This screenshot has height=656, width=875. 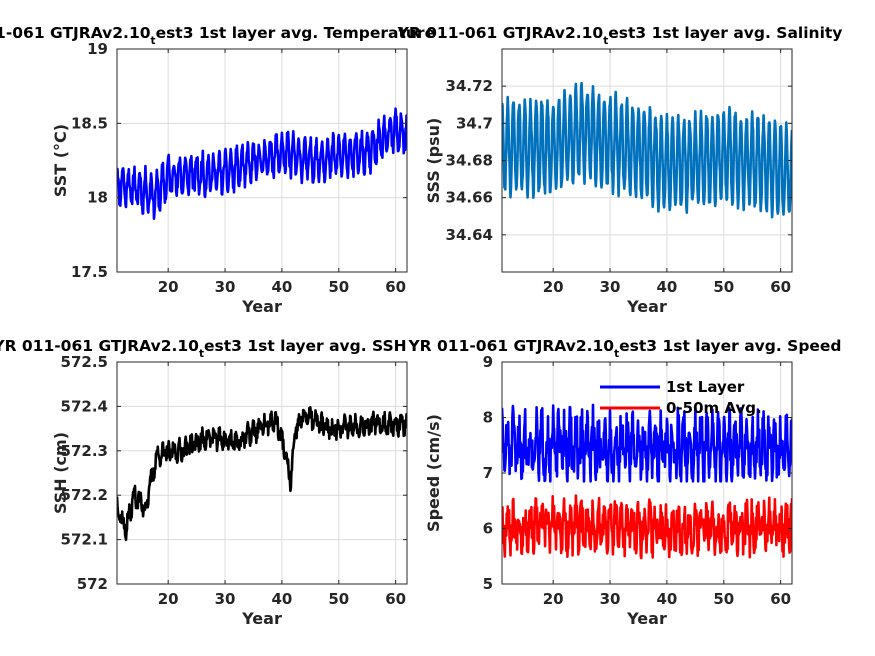 I want to click on plot-area, so click(x=262, y=473).